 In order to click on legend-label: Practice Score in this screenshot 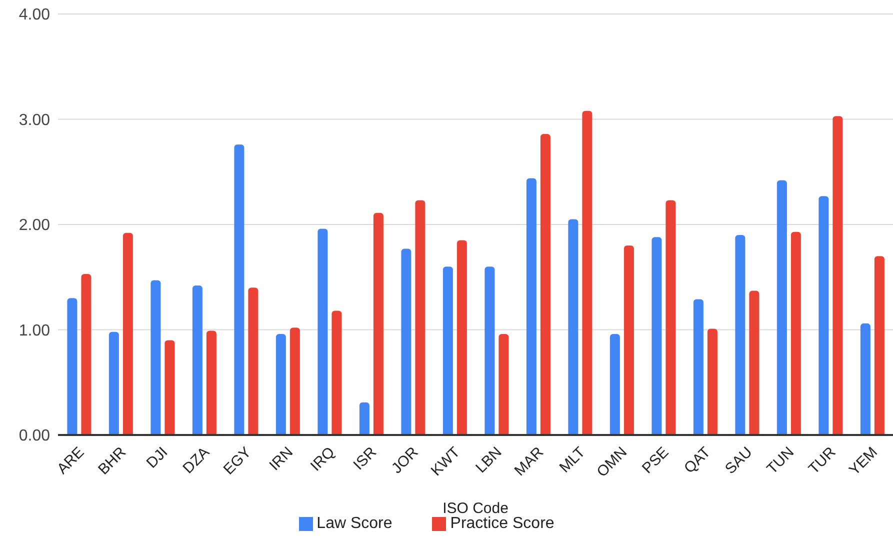, I will do `click(502, 523)`.